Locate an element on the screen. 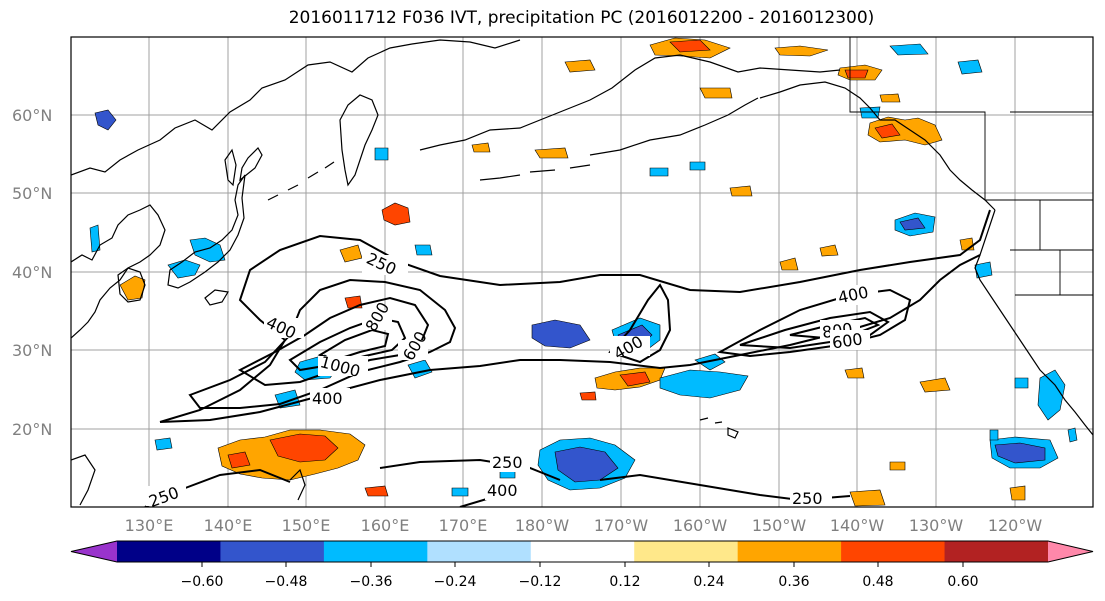 The width and height of the screenshot is (1105, 601). lon-label: 130°W is located at coordinates (936, 525).